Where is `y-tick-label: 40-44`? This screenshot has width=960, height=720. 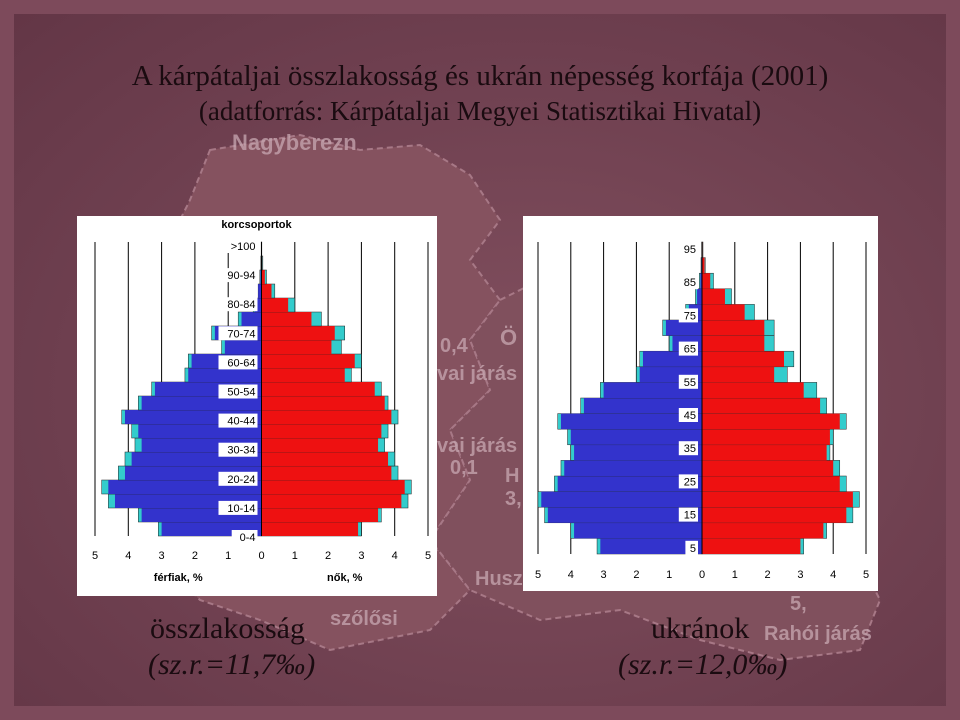 y-tick-label: 40-44 is located at coordinates (241, 422).